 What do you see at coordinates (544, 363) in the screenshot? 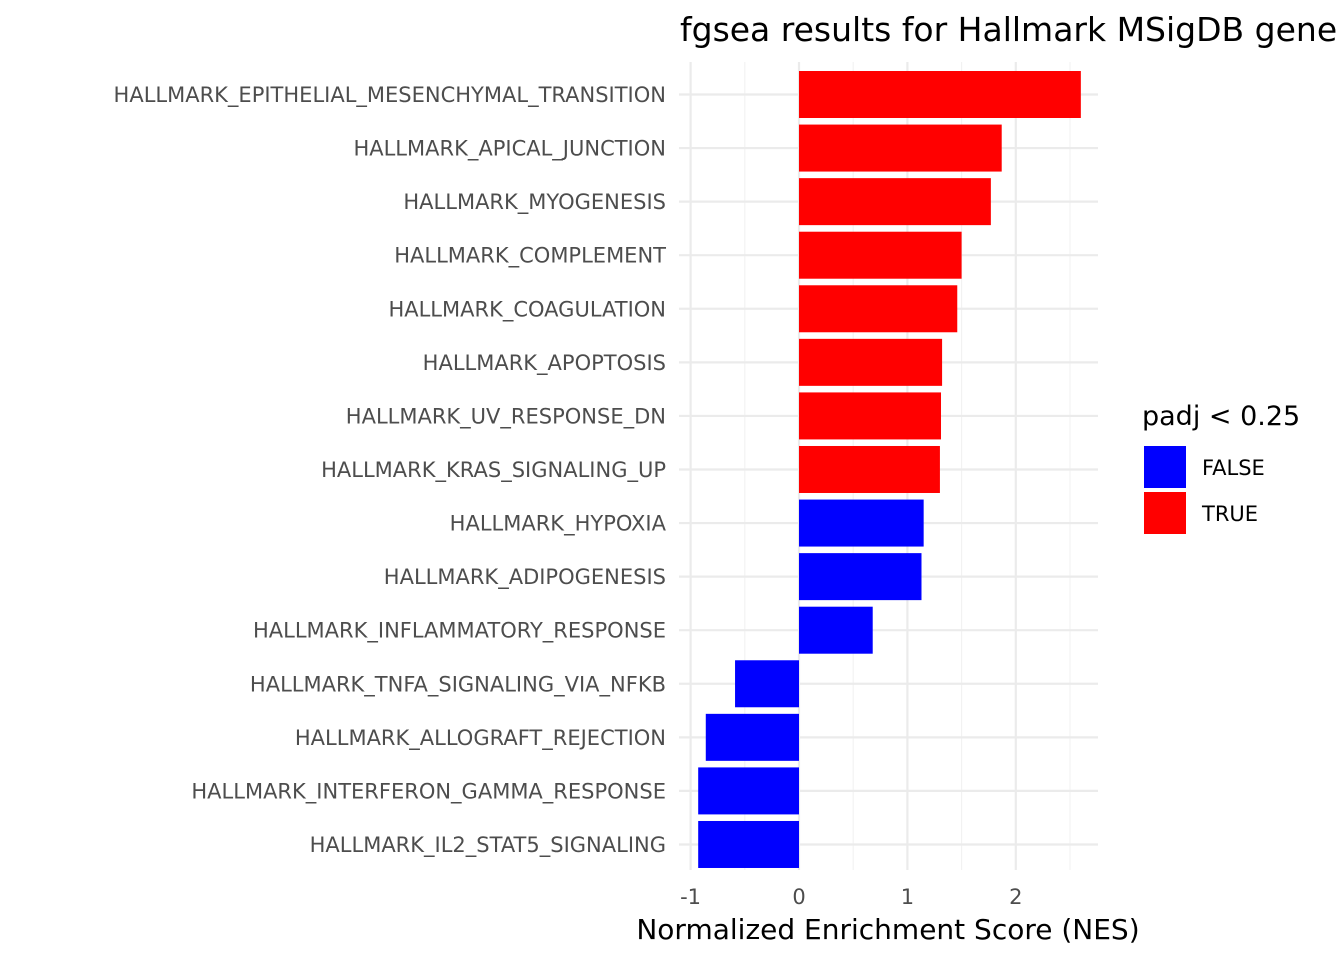
I see `y-tick-label: HALLMARK_APOPTOSIS` at bounding box center [544, 363].